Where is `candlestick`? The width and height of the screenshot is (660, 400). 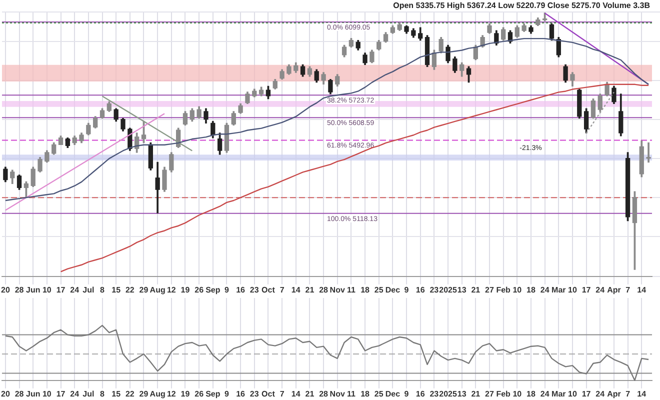
candlestick is located at coordinates (648, 152).